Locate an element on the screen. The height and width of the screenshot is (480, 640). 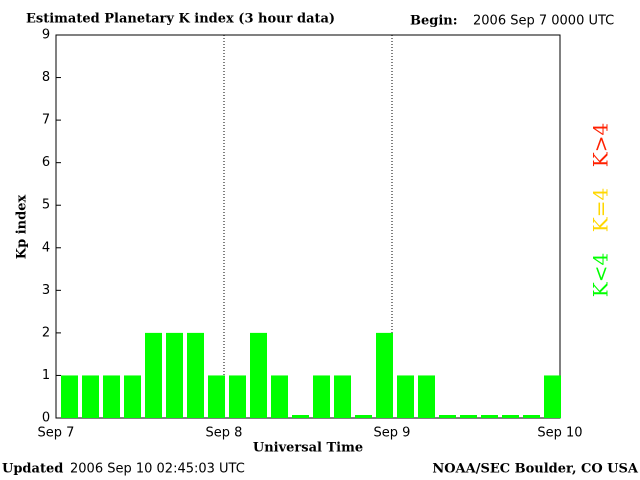
source: NOAA/SEC Boulder, CO USA is located at coordinates (535, 469).